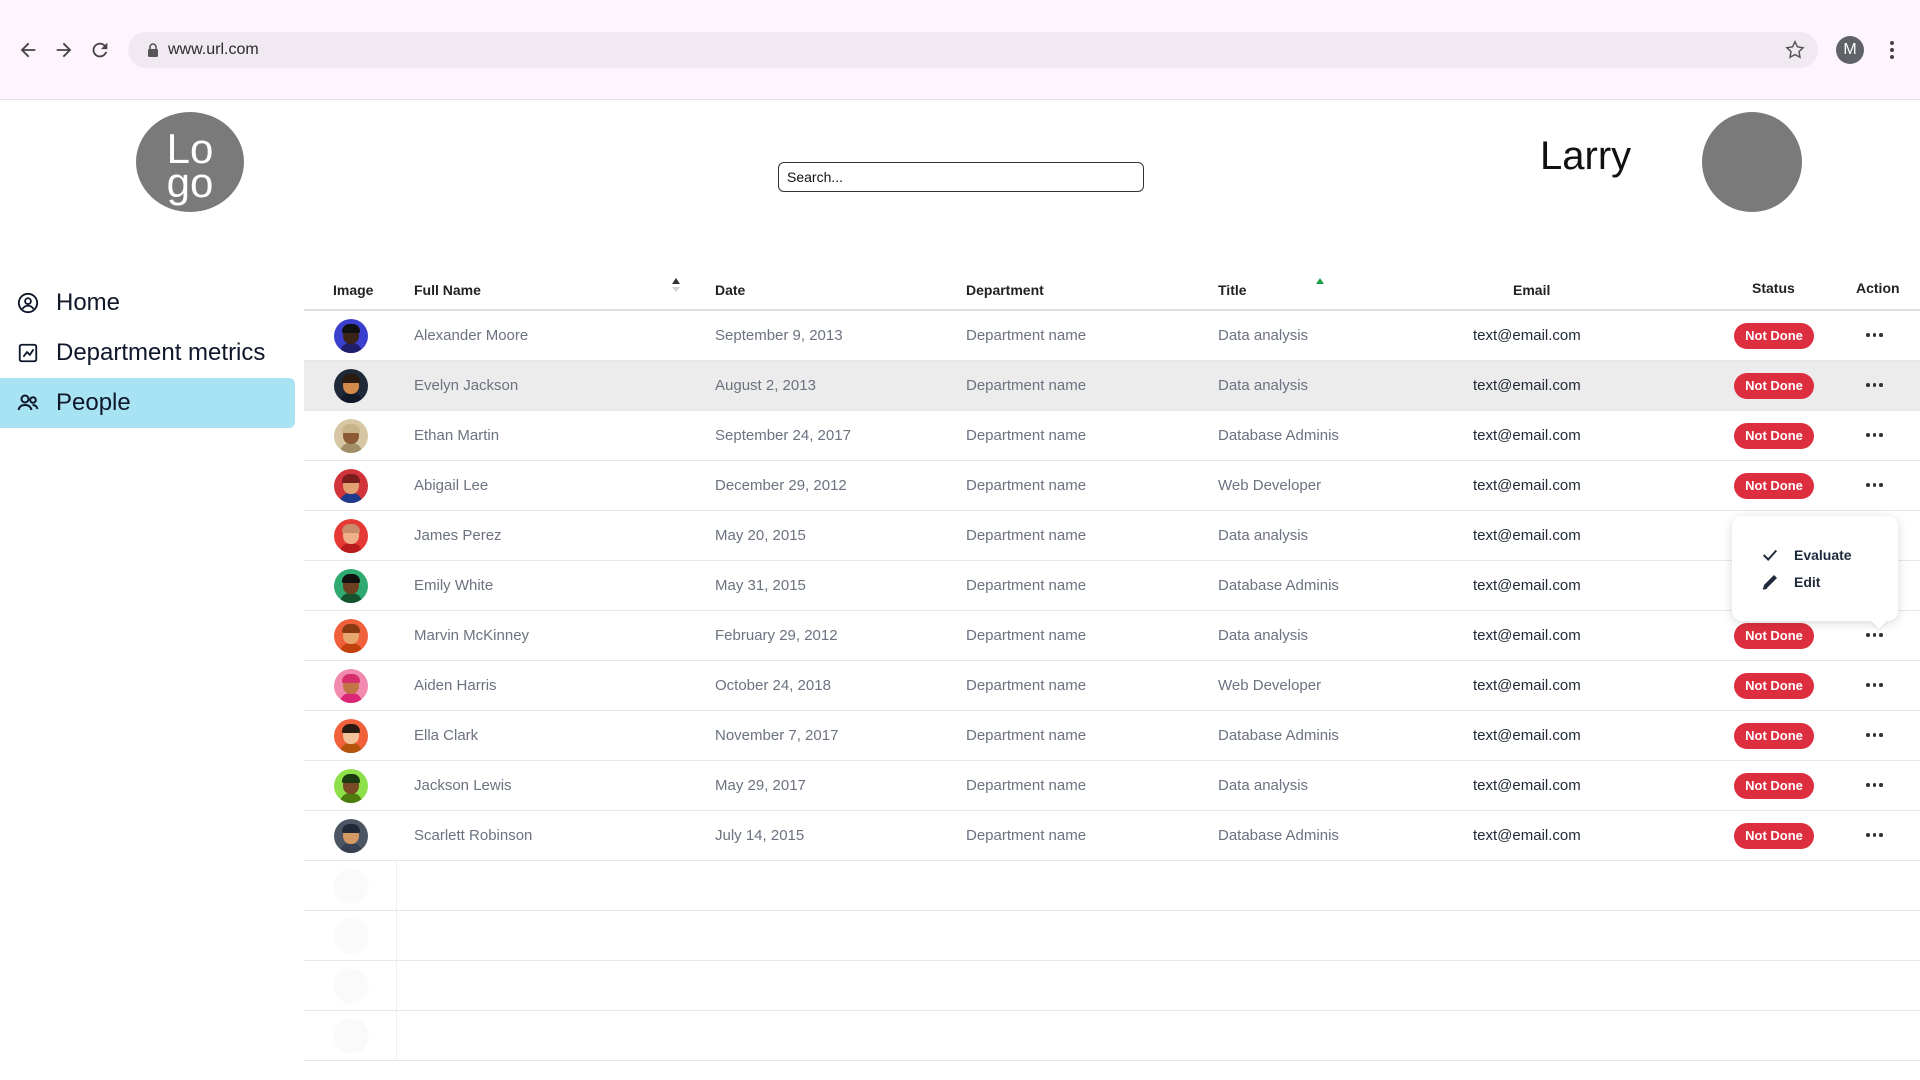 Image resolution: width=1920 pixels, height=1080 pixels. Describe the element at coordinates (28, 353) in the screenshot. I see `chart-icon` at that location.